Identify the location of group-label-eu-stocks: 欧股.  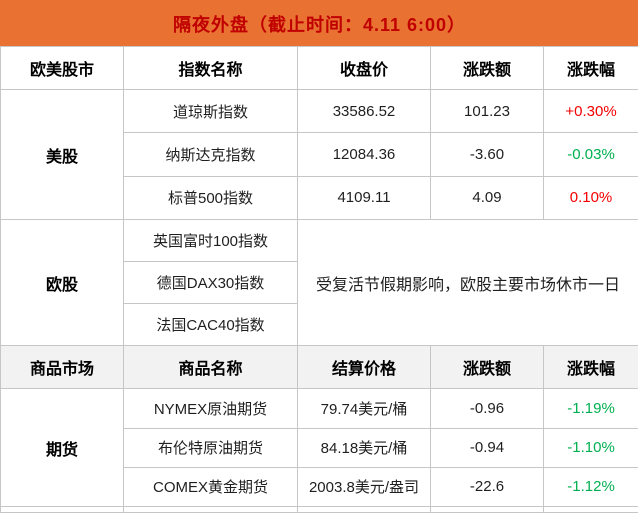
(62, 282).